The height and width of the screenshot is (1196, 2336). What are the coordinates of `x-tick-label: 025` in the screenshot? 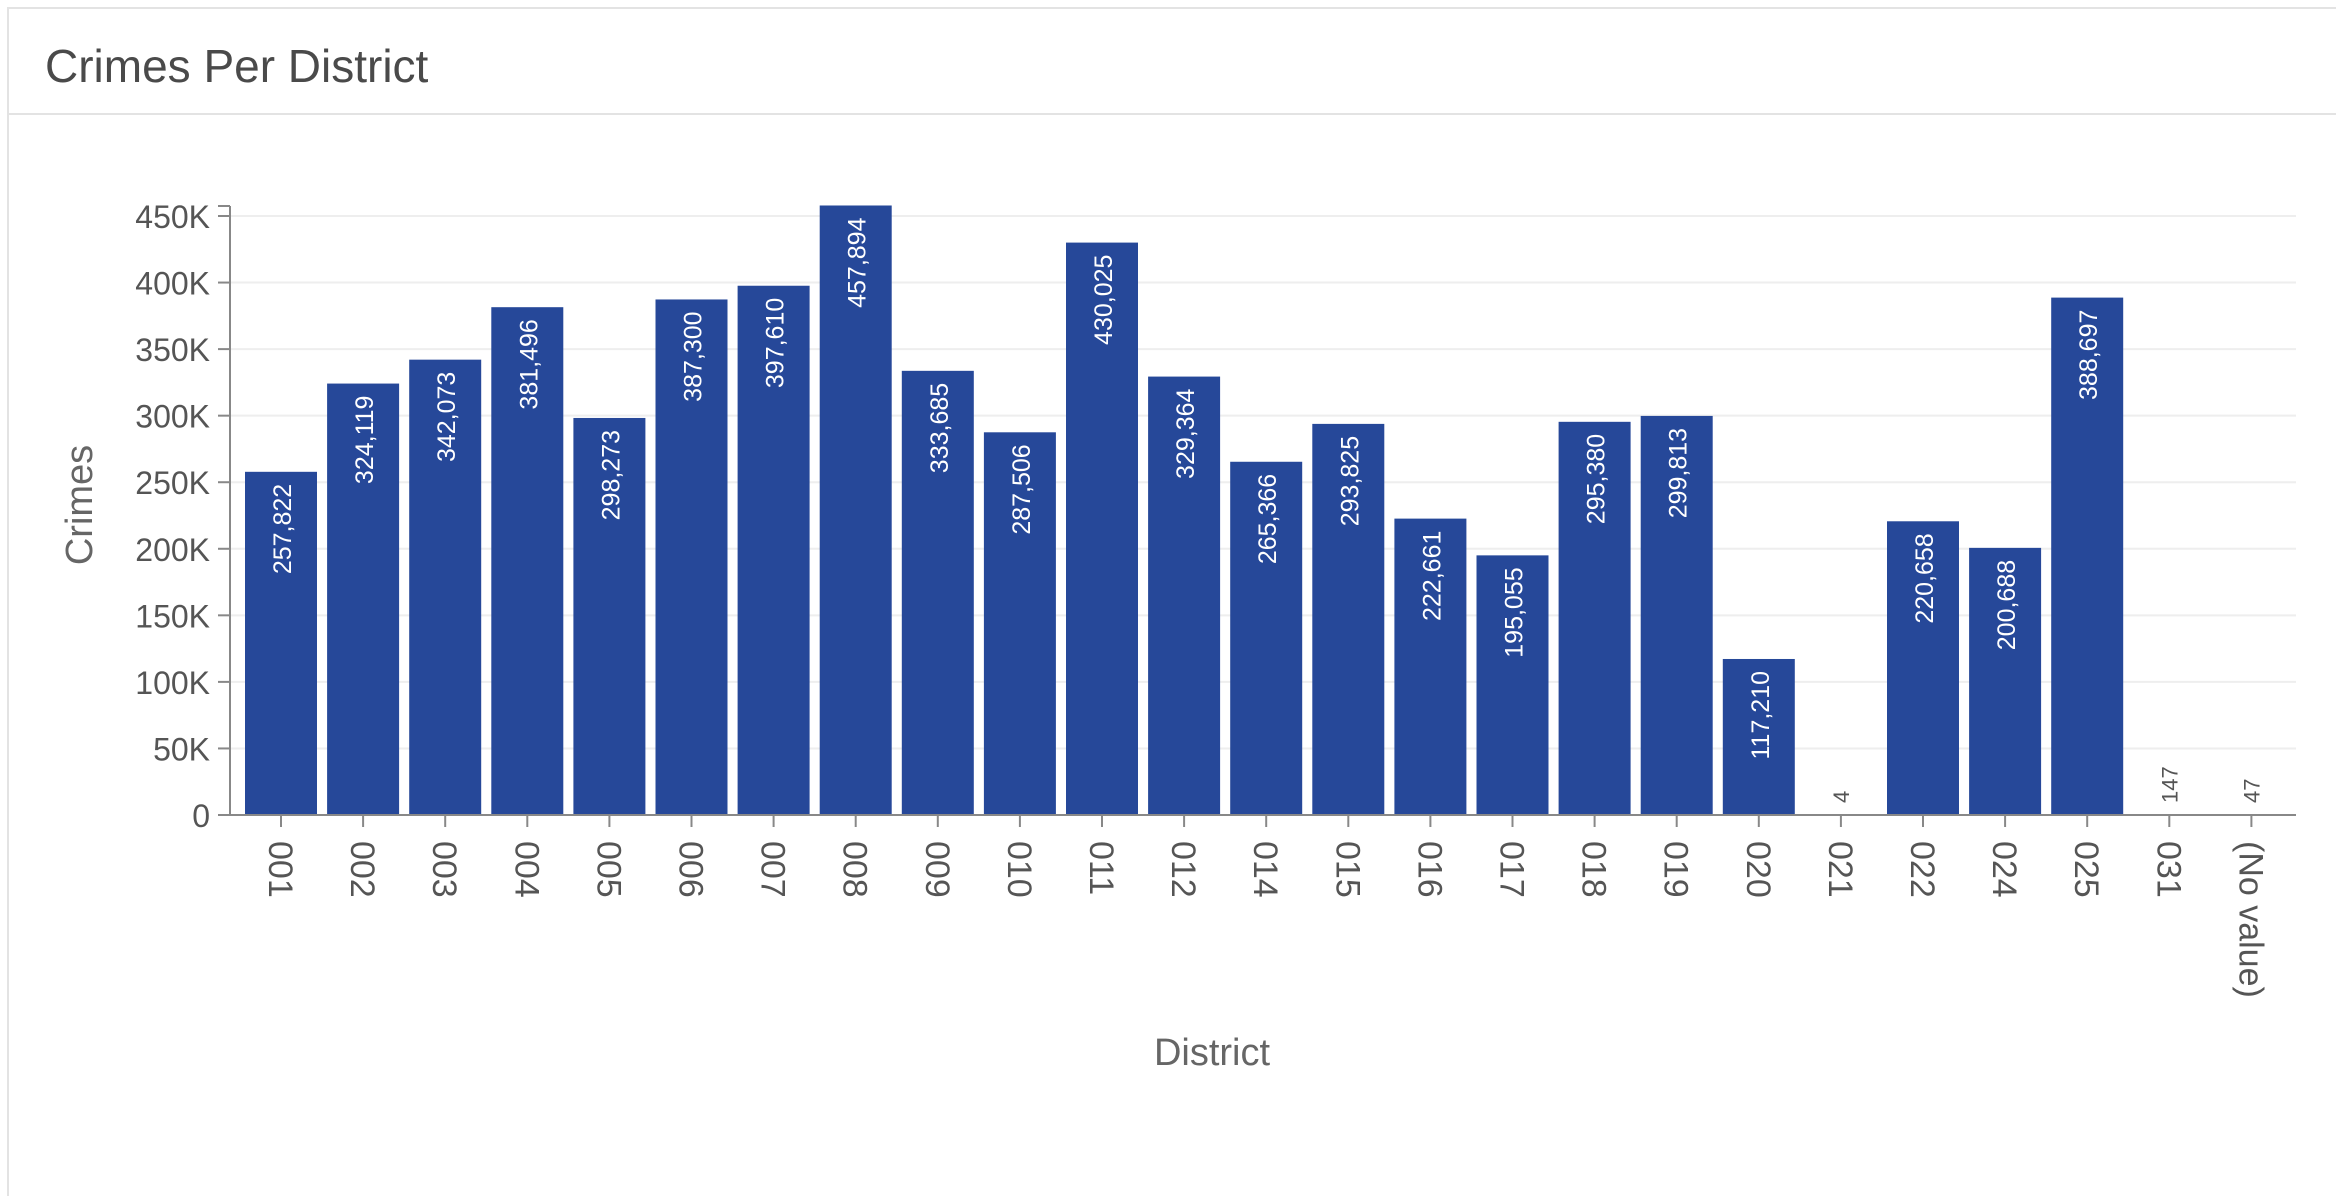 It's located at (2086, 869).